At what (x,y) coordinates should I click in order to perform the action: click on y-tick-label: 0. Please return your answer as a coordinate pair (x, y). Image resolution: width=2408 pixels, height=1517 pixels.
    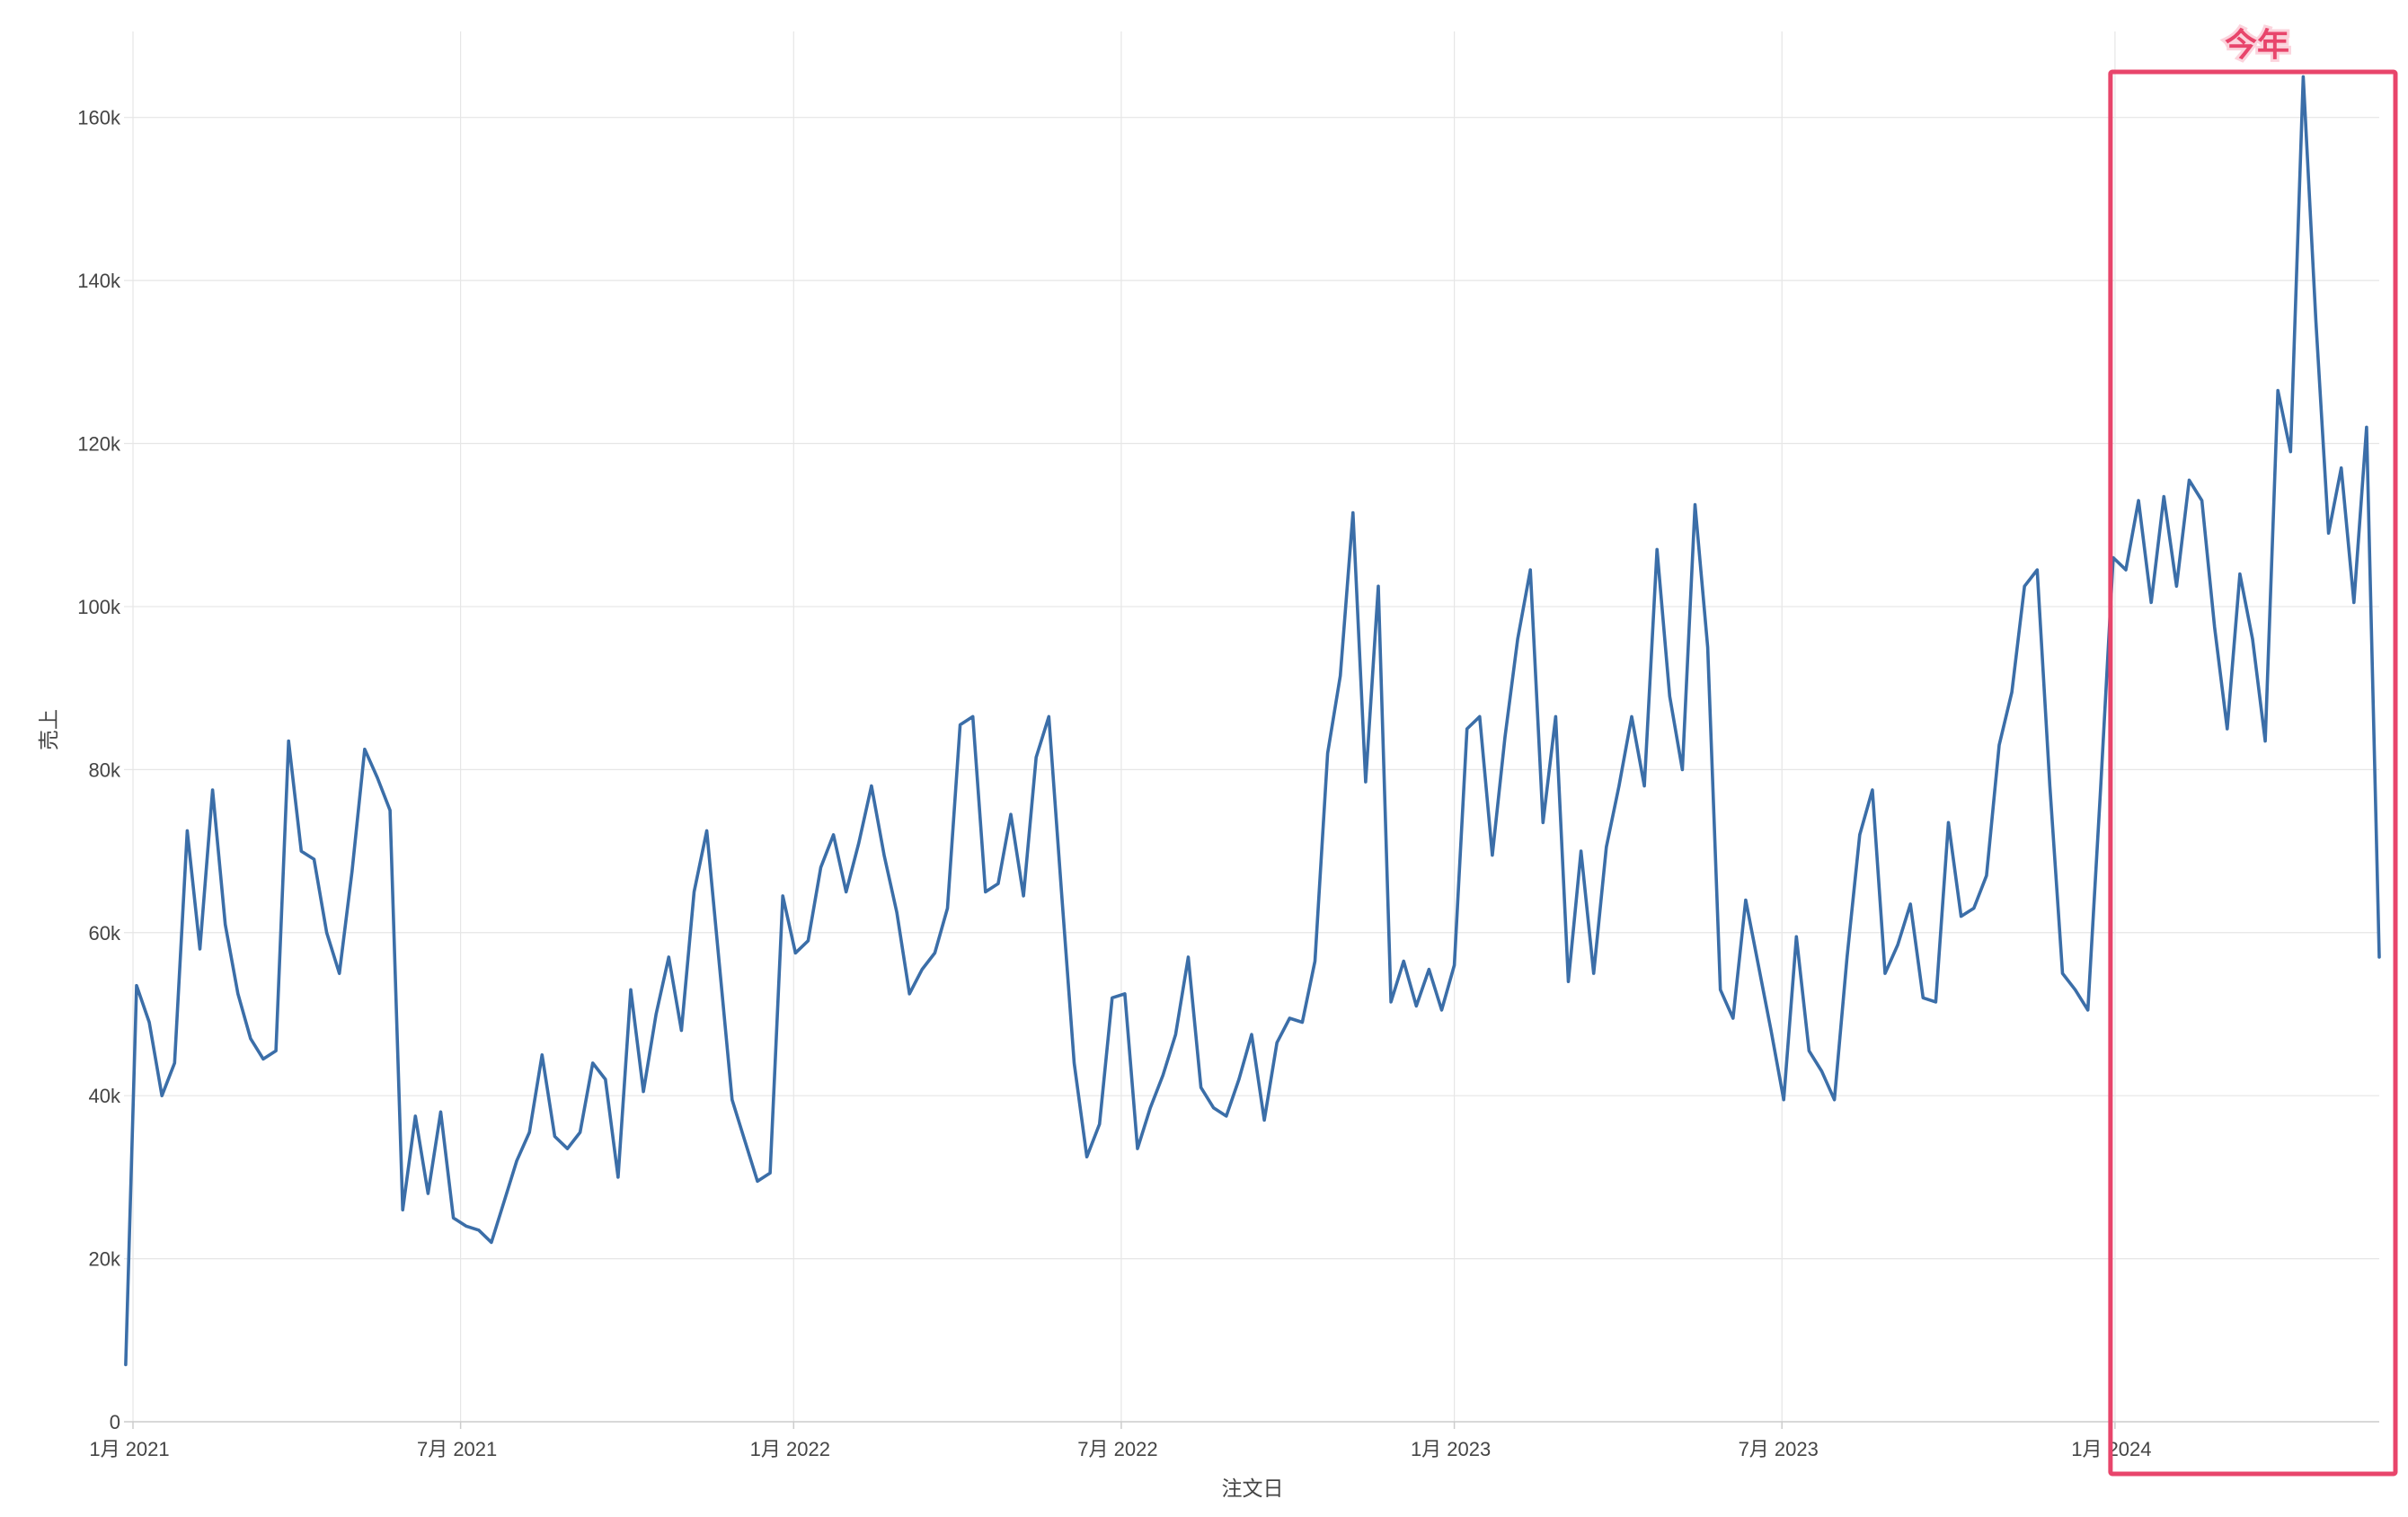
    Looking at the image, I should click on (115, 1422).